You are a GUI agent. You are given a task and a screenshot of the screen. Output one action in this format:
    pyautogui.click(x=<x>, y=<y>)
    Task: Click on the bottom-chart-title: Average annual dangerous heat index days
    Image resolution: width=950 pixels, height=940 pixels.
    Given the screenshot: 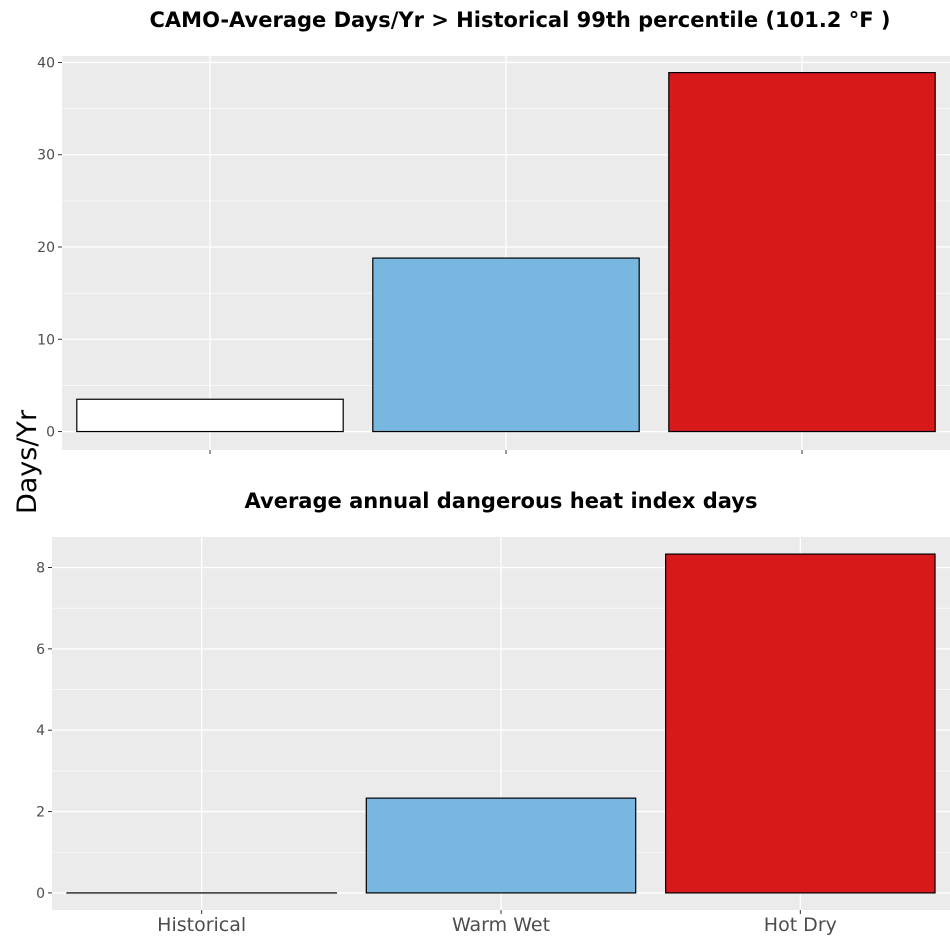 What is the action you would take?
    pyautogui.click(x=501, y=501)
    